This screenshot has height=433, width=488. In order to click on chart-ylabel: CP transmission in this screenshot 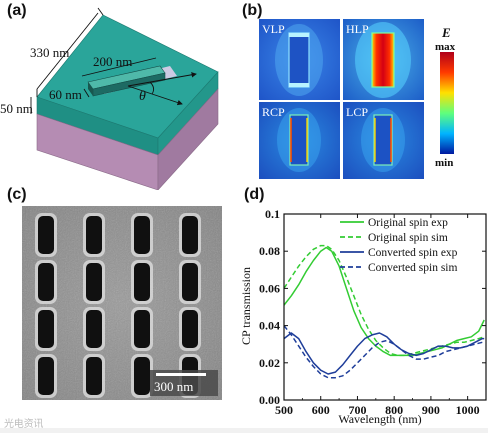, I will do `click(246, 306)`.